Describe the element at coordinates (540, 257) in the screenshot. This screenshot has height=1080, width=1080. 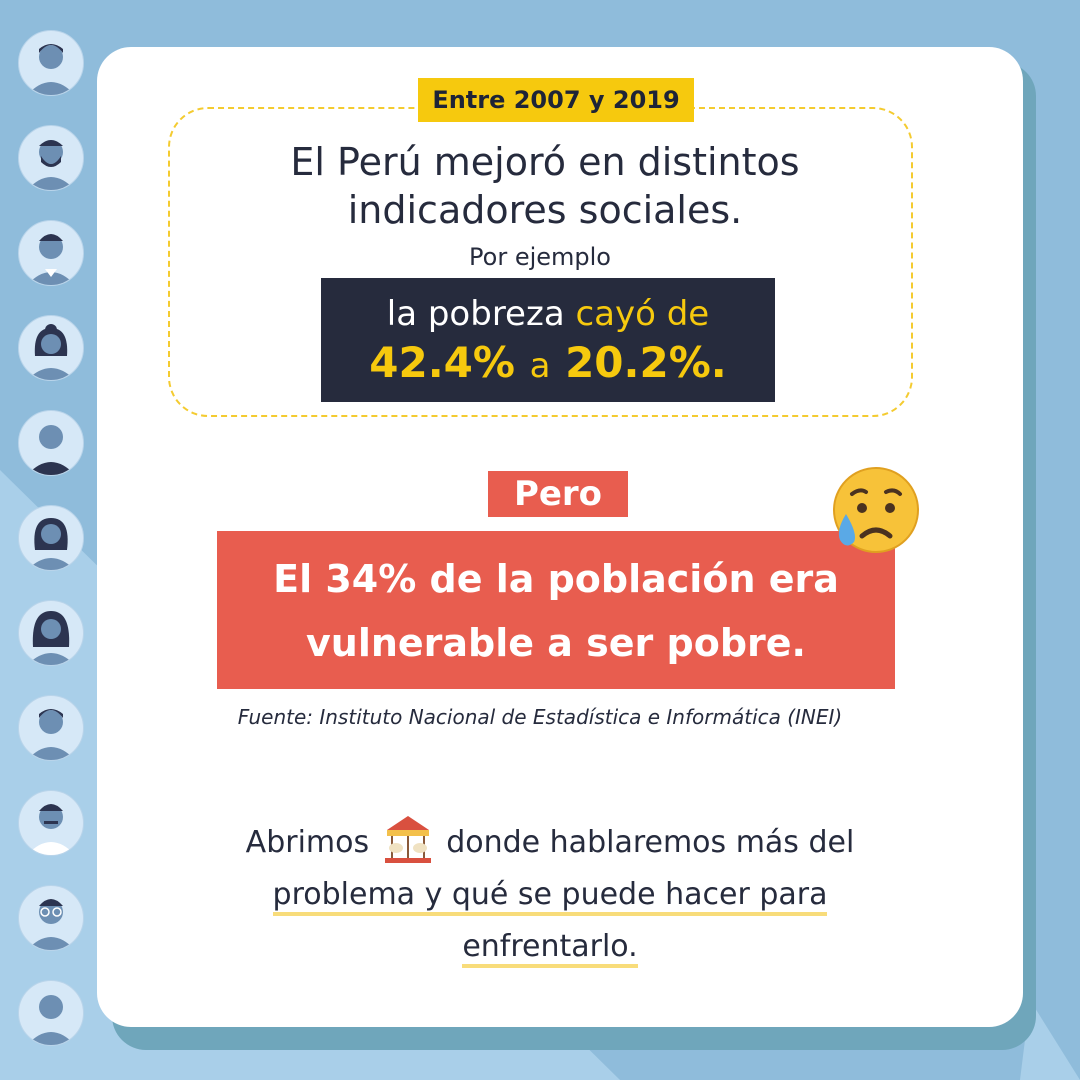
I see `example-label: Por ejemplo` at that location.